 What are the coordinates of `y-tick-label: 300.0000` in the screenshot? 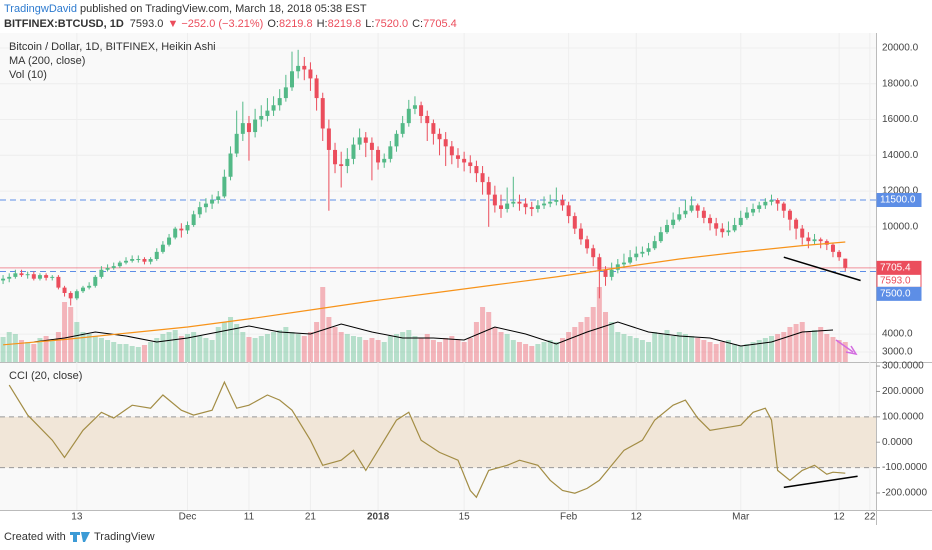 It's located at (903, 366).